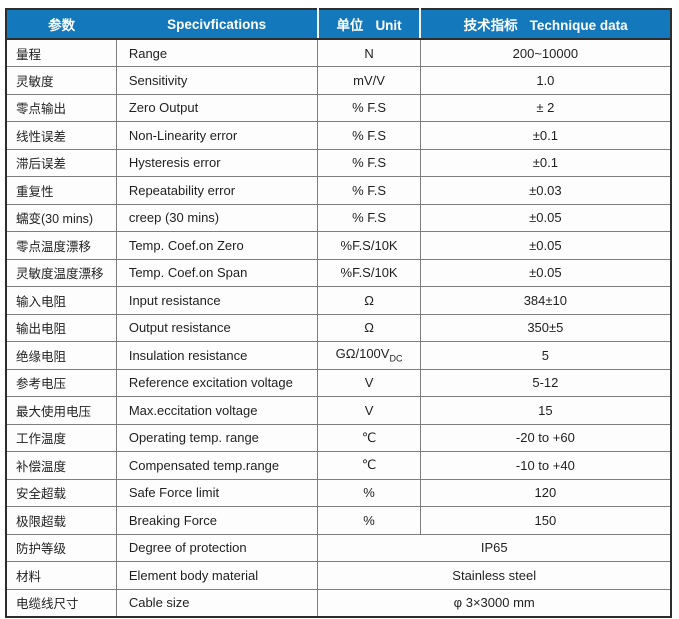 The width and height of the screenshot is (679, 619). I want to click on value-cell: 15, so click(545, 410).